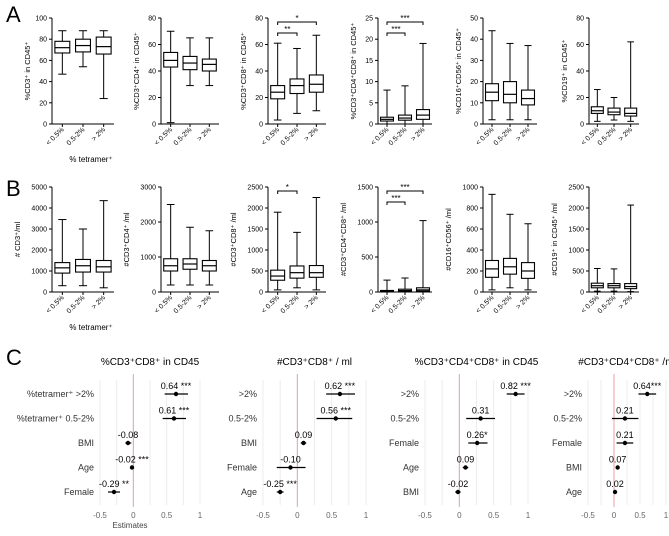  What do you see at coordinates (448, 239) in the screenshot?
I see `y-axis-label: #CD16⁺CD56⁺ /ml` at bounding box center [448, 239].